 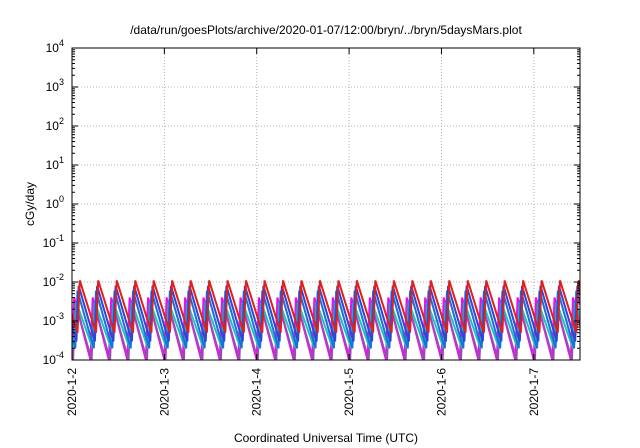 I want to click on y-tick-label: 10¹, so click(x=55, y=163).